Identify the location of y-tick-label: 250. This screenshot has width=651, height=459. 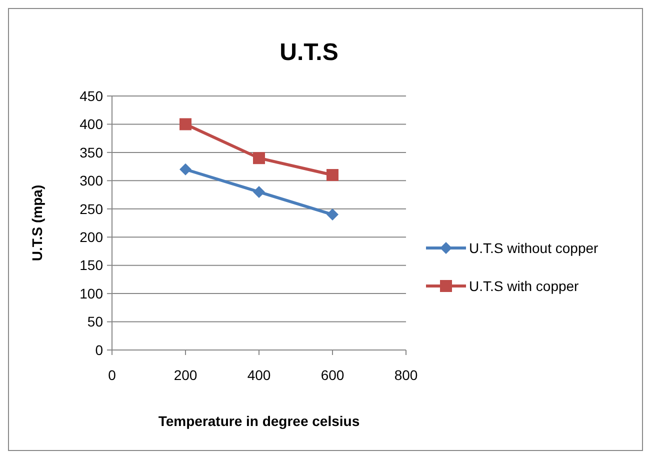
(92, 208).